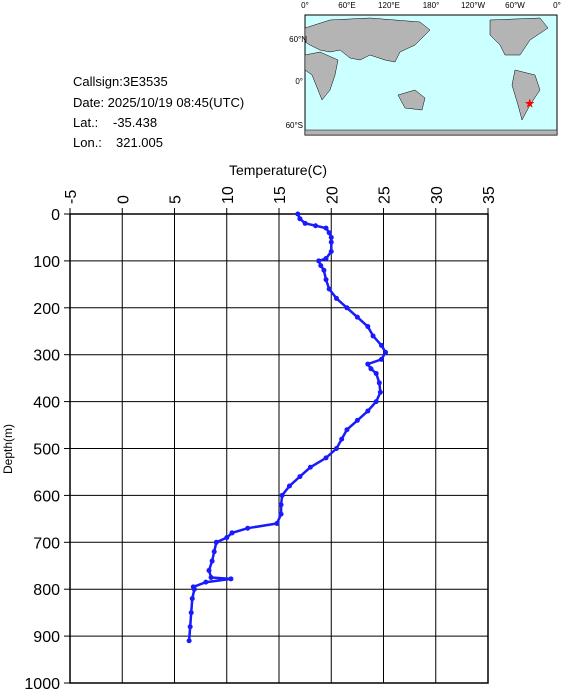 This screenshot has height=690, width=564. What do you see at coordinates (46, 590) in the screenshot?
I see `y-tick-label: 800` at bounding box center [46, 590].